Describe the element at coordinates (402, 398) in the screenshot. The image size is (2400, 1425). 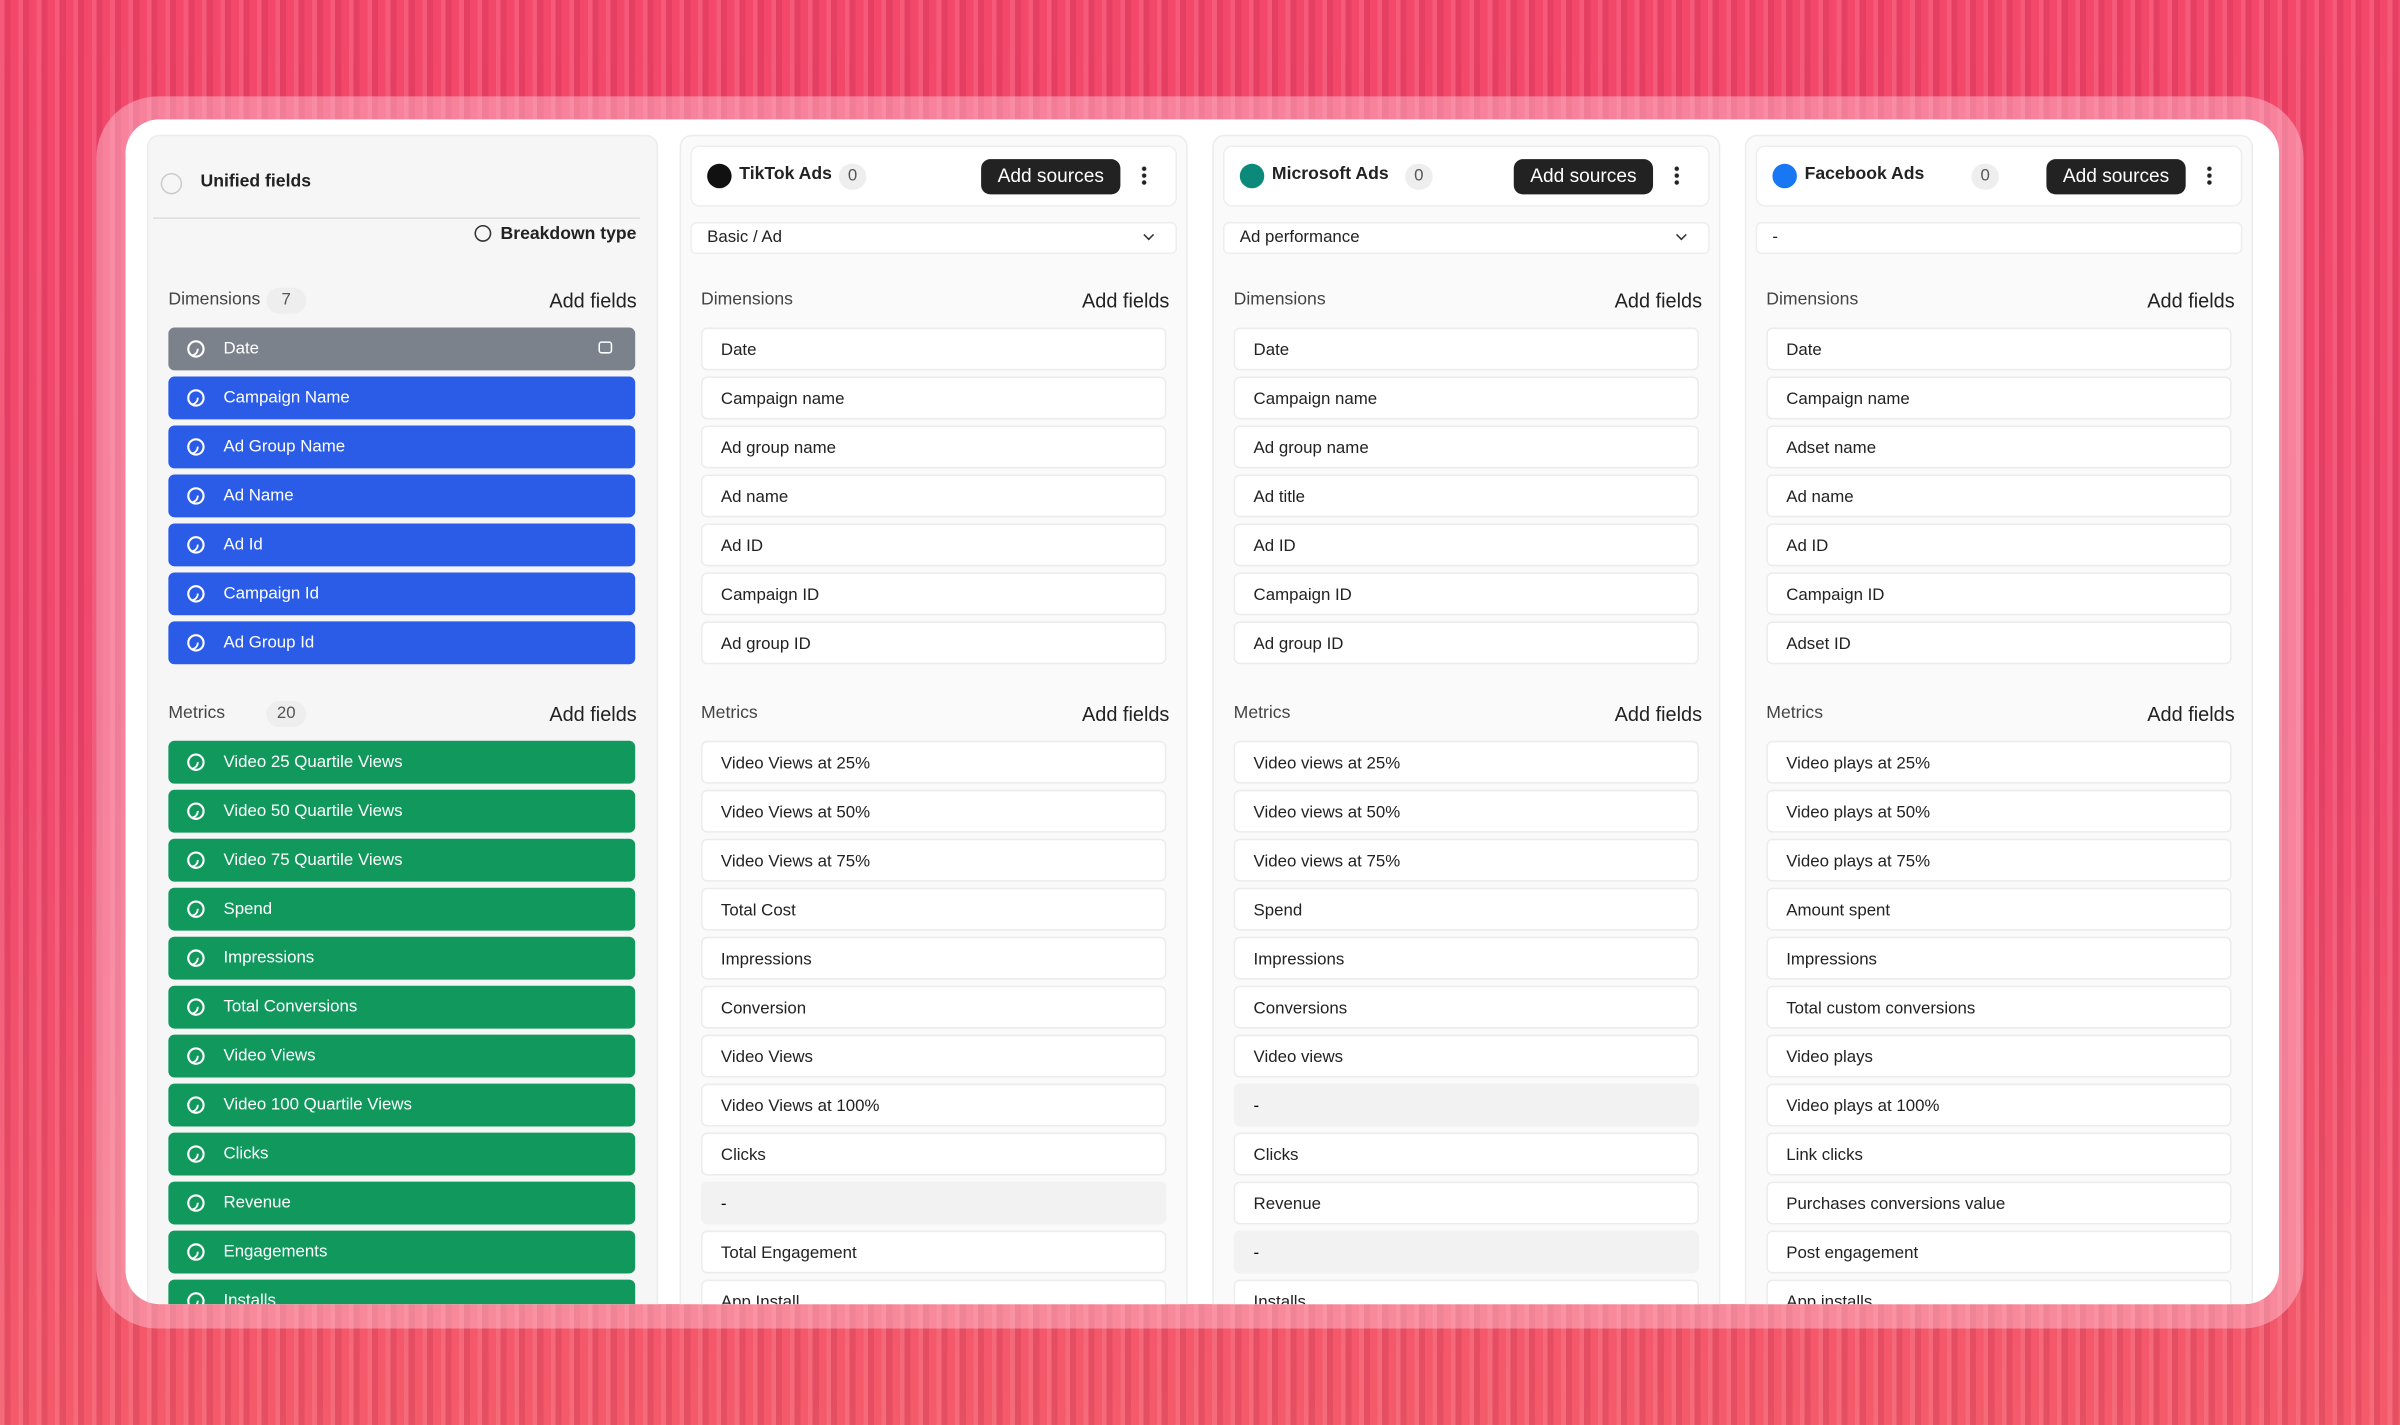
I see `field-item: Campaign Name` at that location.